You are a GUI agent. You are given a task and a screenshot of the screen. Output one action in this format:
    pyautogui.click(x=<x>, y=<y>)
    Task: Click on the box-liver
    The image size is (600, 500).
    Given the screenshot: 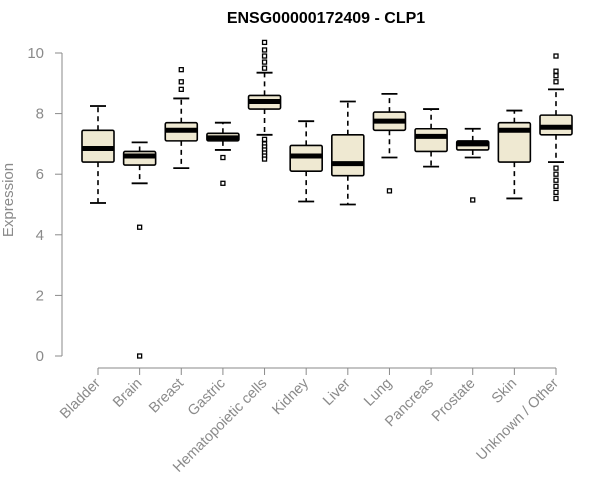 What is the action you would take?
    pyautogui.click(x=348, y=153)
    